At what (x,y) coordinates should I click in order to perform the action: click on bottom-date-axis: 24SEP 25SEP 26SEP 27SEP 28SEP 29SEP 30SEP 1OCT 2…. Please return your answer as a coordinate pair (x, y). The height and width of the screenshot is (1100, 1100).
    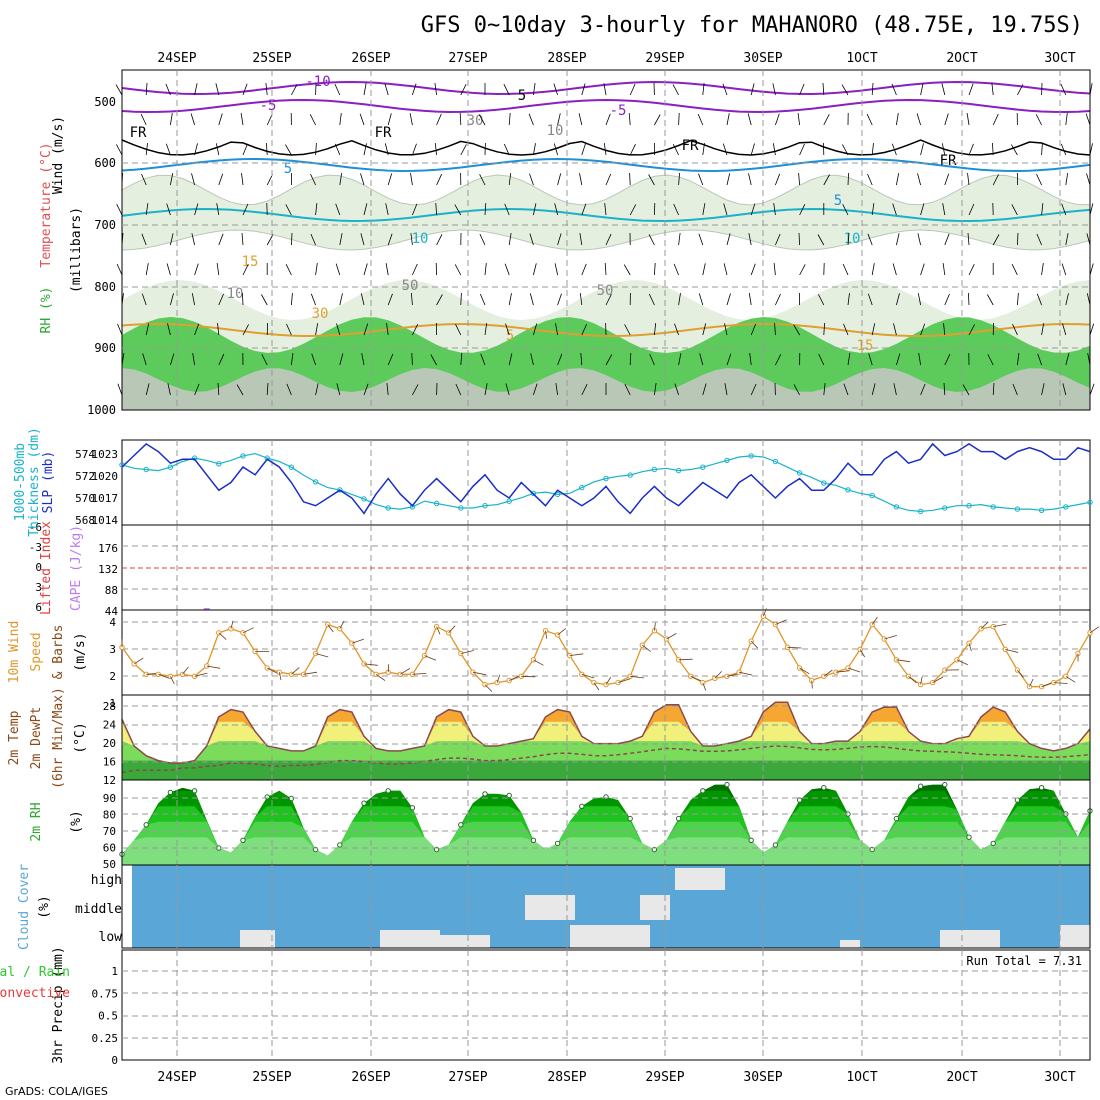
    Looking at the image, I should click on (616, 1077).